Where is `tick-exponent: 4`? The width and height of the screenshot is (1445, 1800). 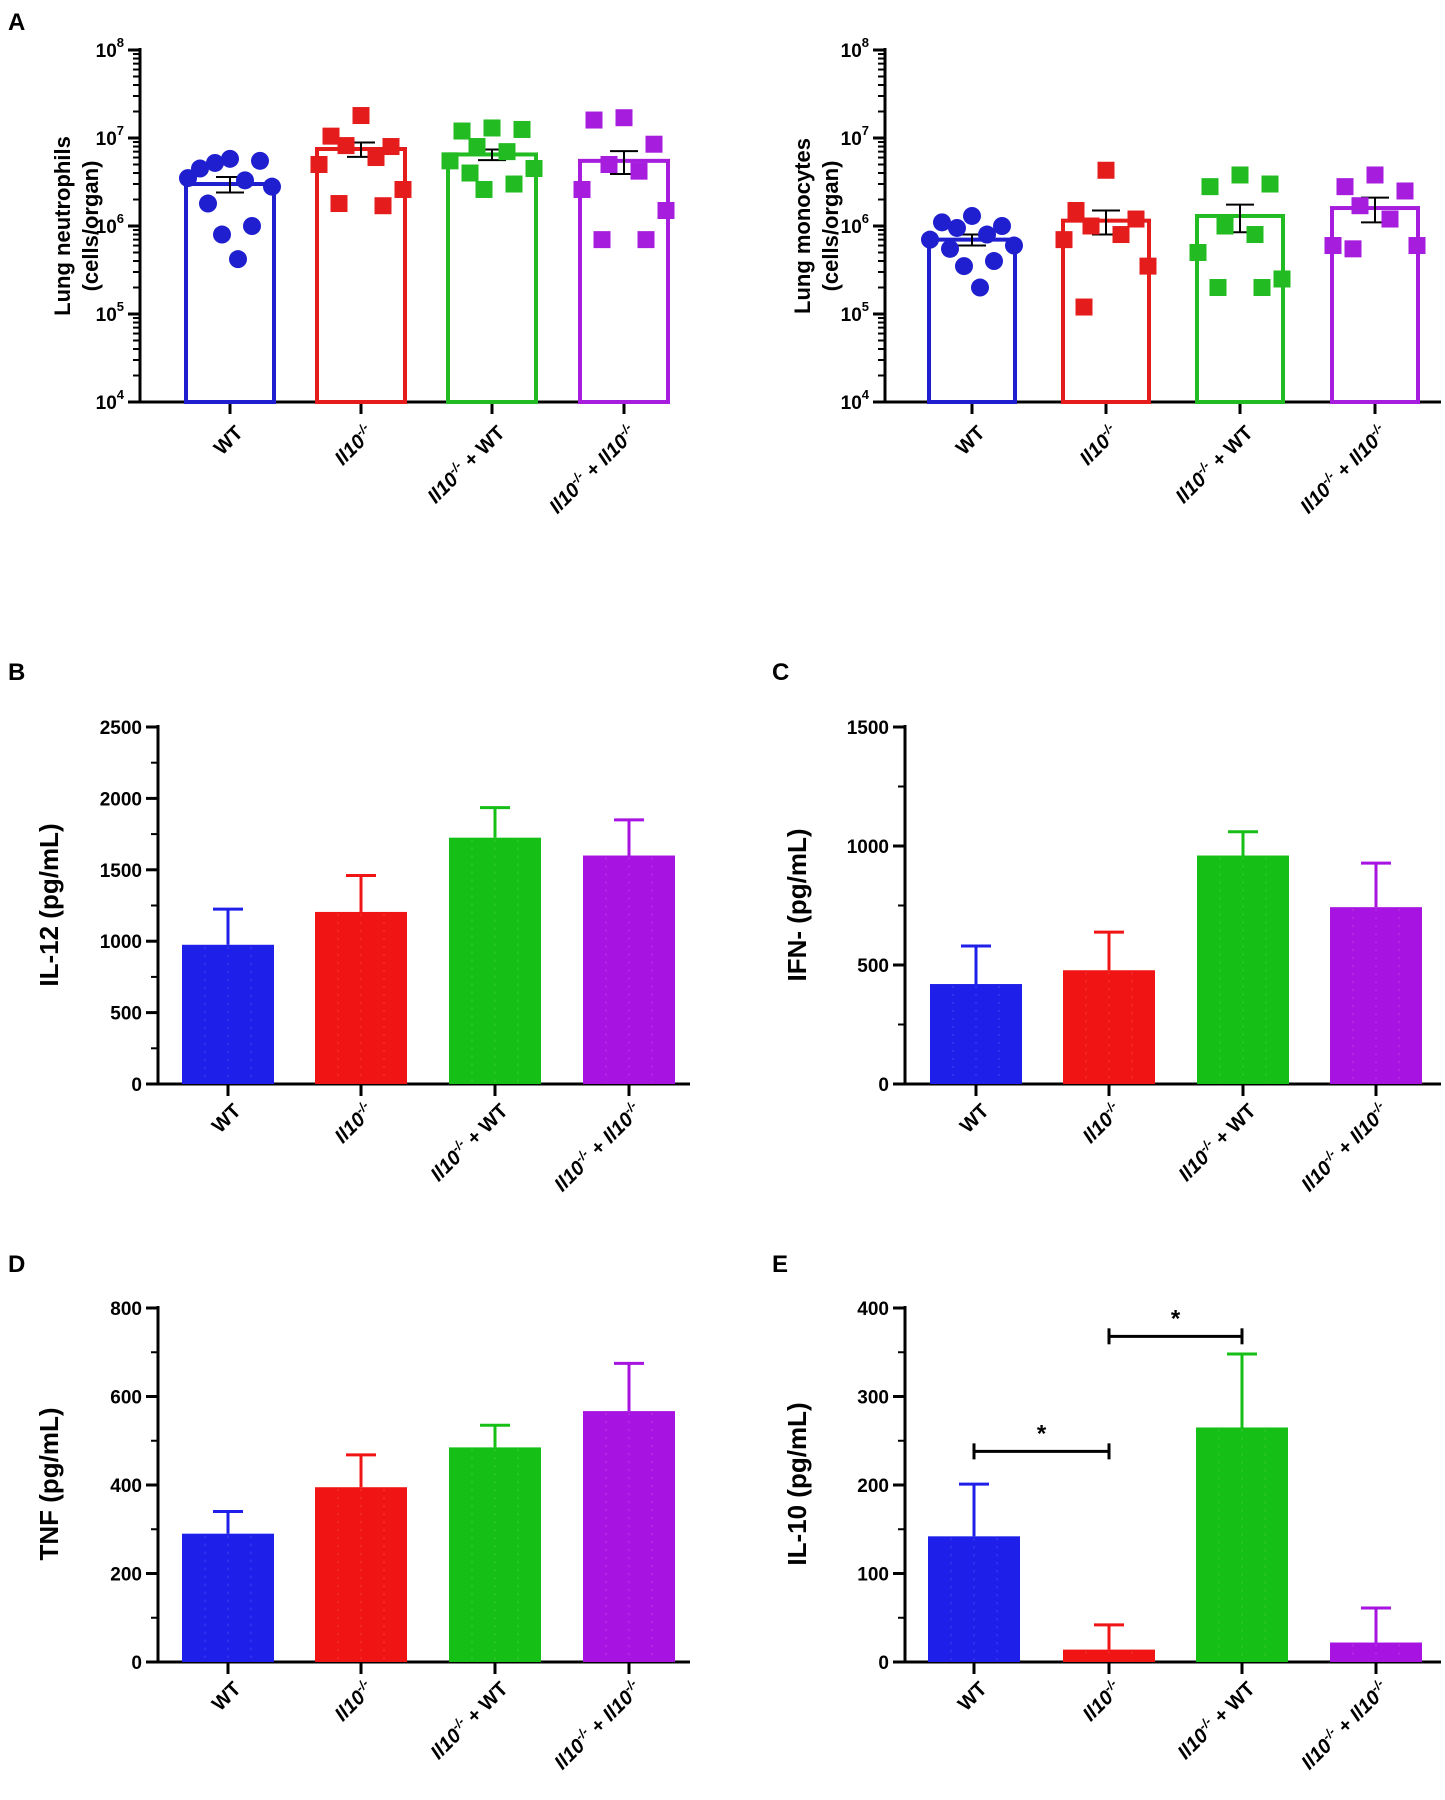
tick-exponent: 4 is located at coordinates (866, 394).